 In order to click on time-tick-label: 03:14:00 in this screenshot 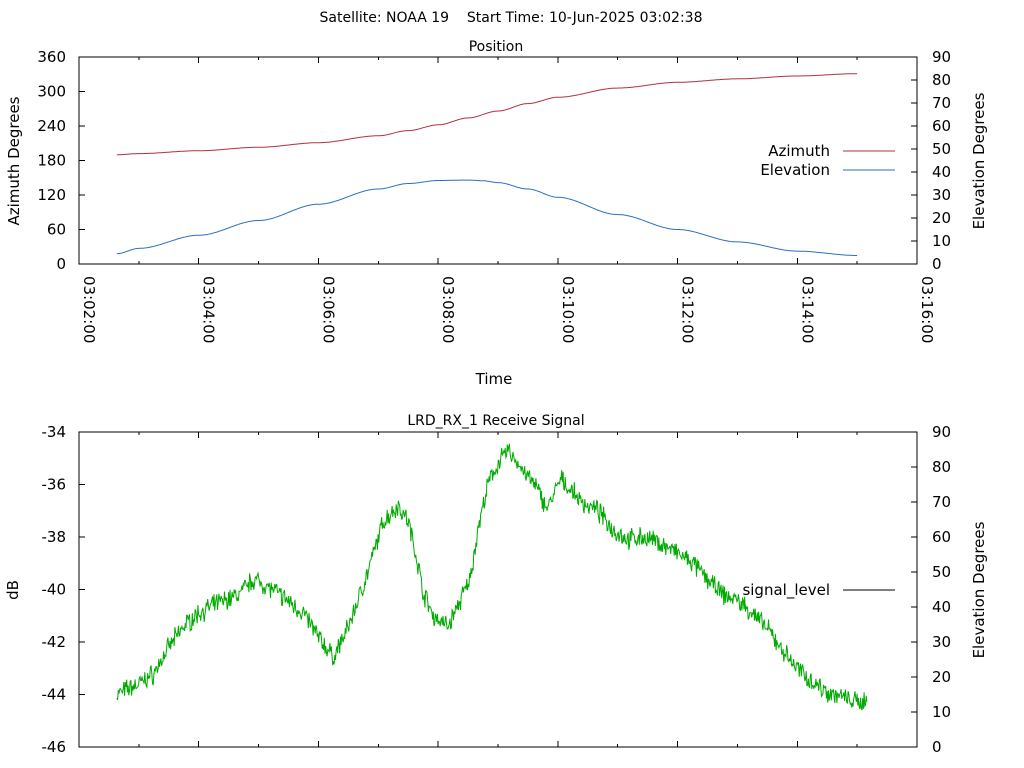, I will do `click(807, 309)`.